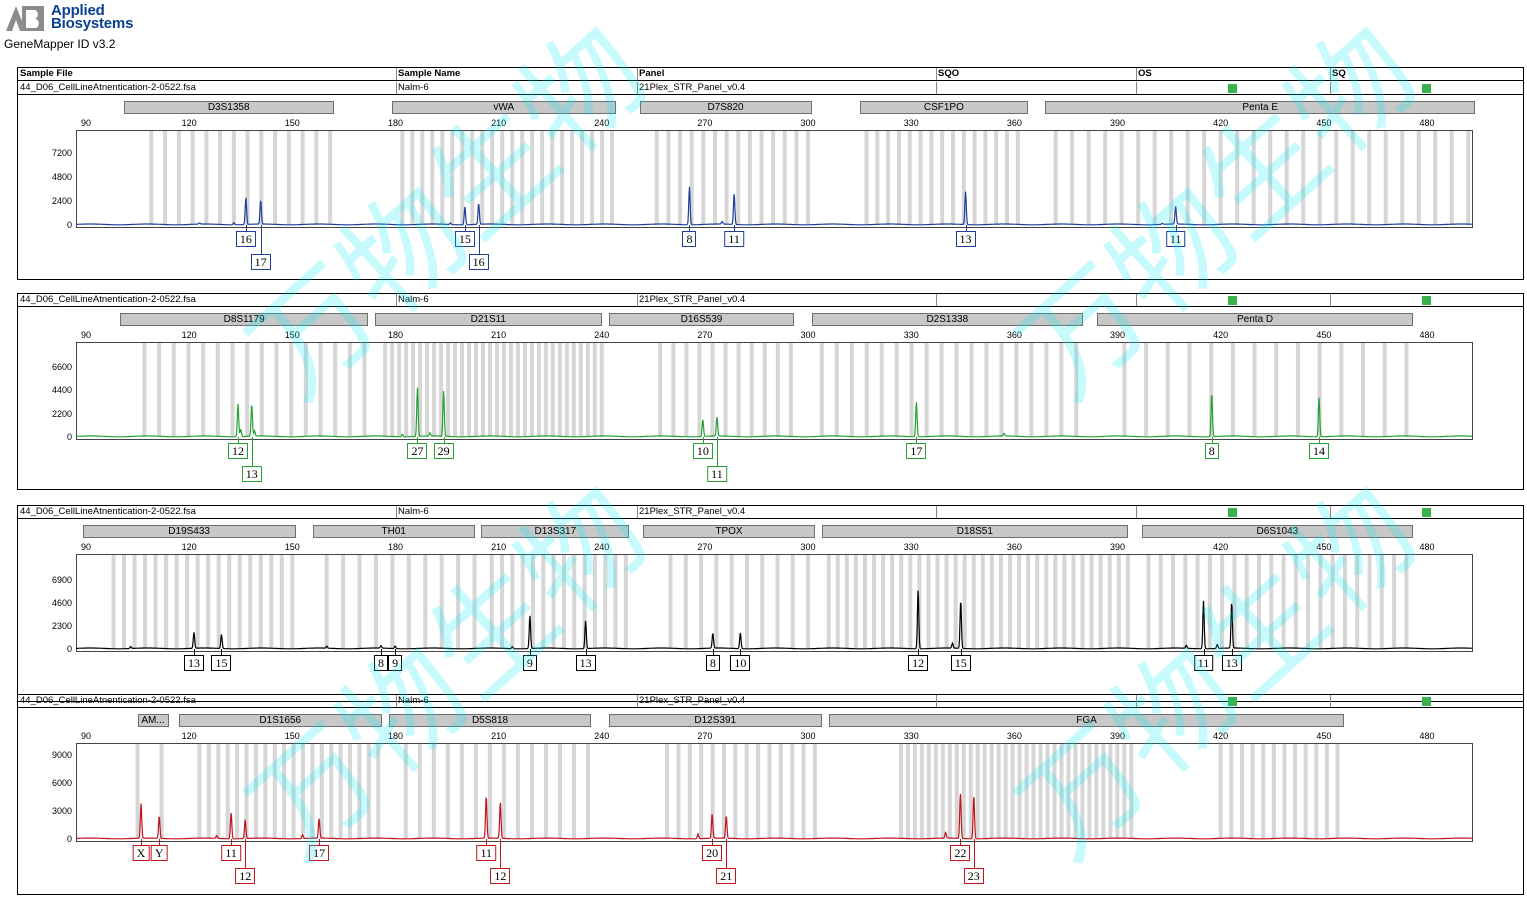 The image size is (1527, 900). What do you see at coordinates (86, 736) in the screenshot?
I see `x-tick-label: 90` at bounding box center [86, 736].